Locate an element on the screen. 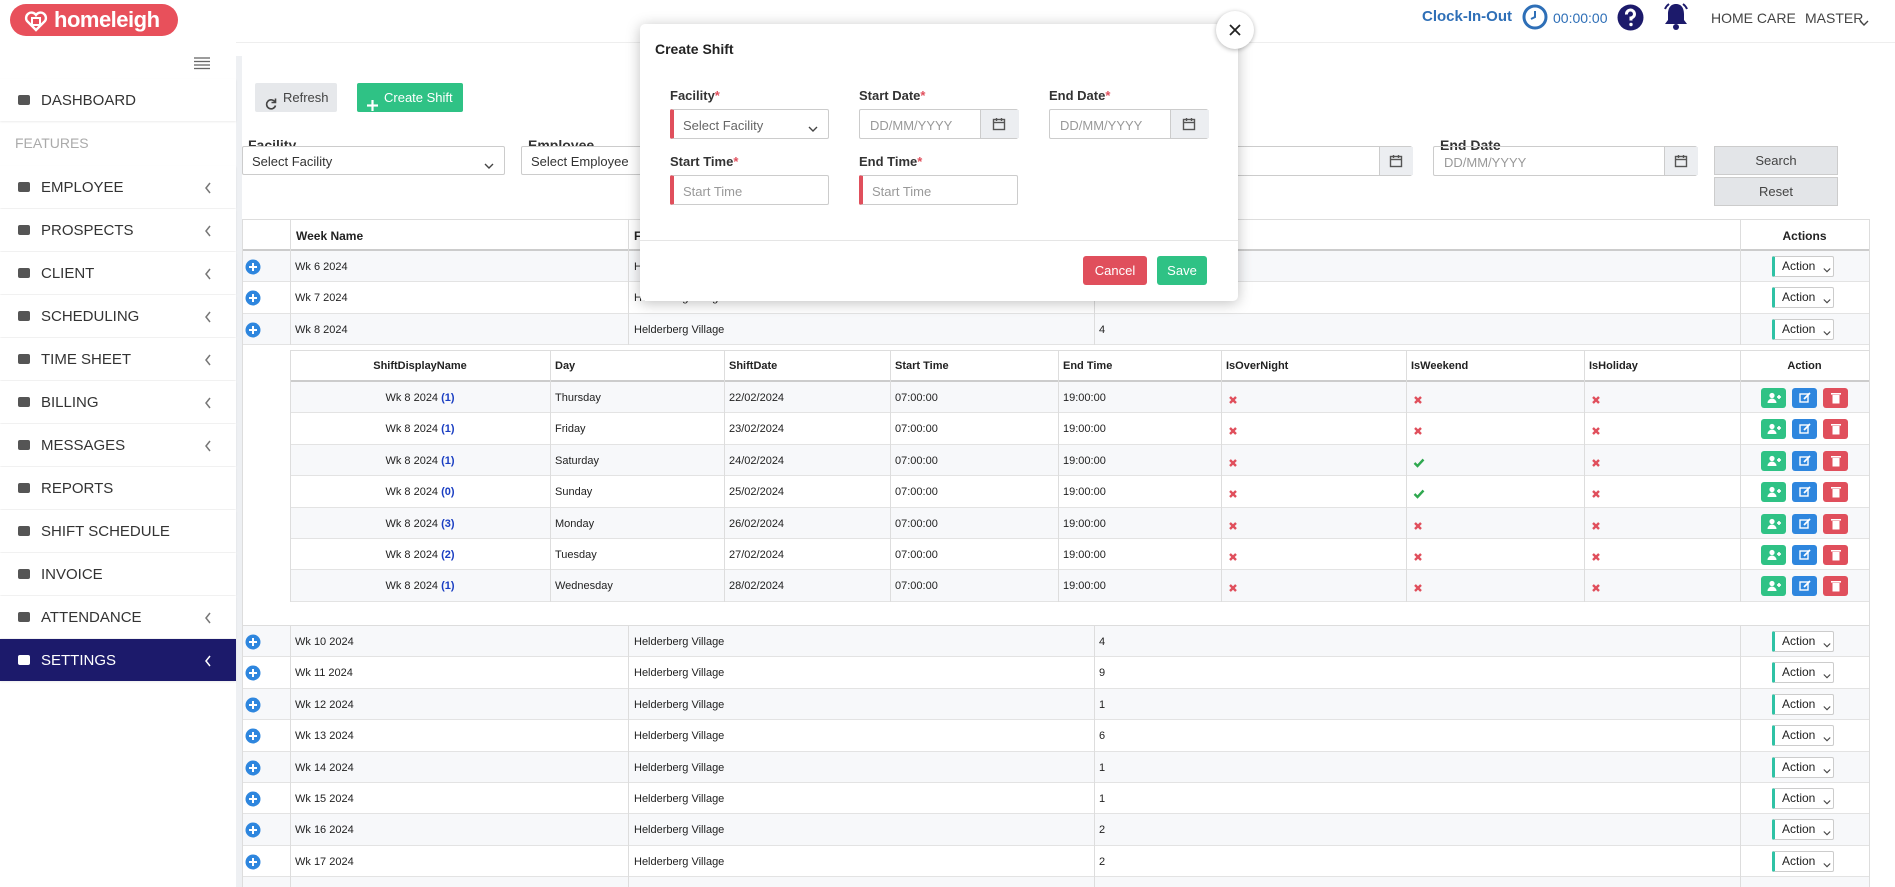 This screenshot has width=1895, height=887. flag-icon is located at coordinates (1596, 527).